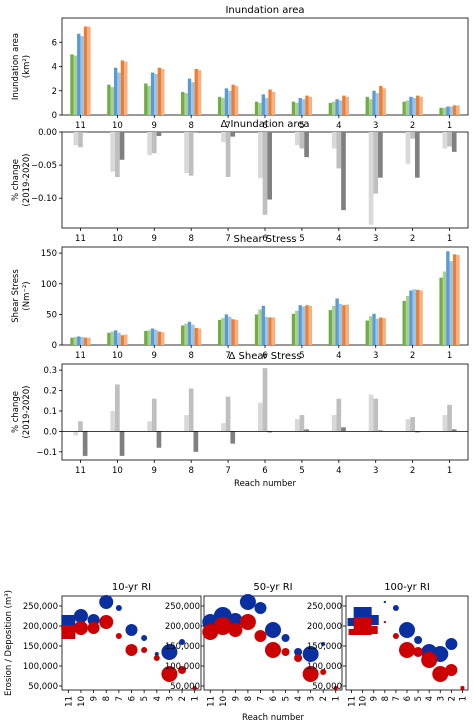  What do you see at coordinates (49, 254) in the screenshot?
I see `y-tick-label: 150` at bounding box center [49, 254].